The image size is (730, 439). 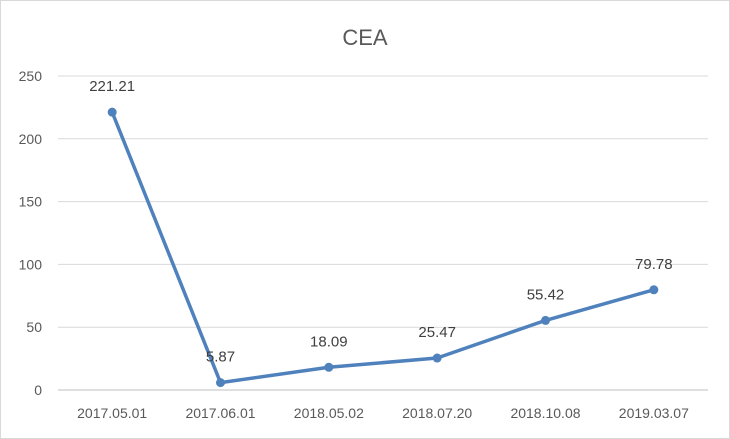 What do you see at coordinates (112, 86) in the screenshot?
I see `data-label-0: 221.21` at bounding box center [112, 86].